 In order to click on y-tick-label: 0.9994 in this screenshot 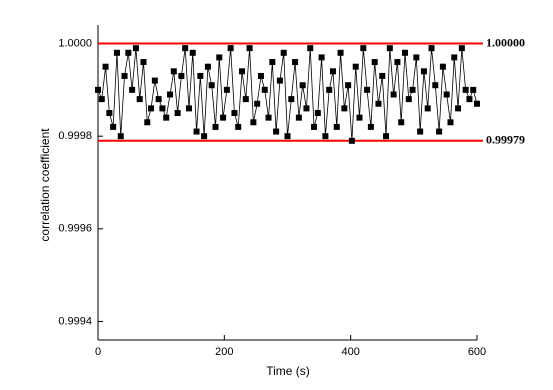, I will do `click(75, 321)`.